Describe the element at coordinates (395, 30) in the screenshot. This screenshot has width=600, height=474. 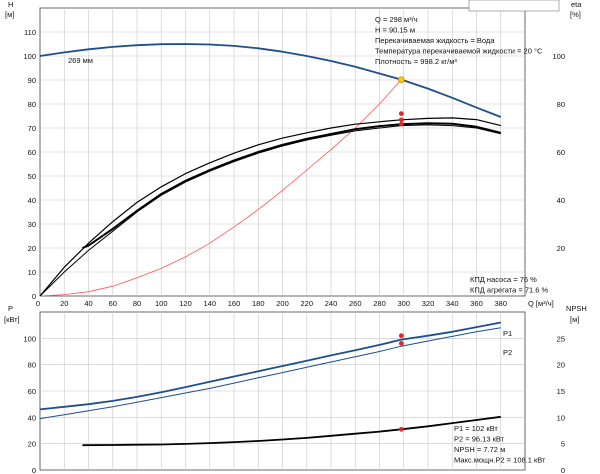
I see `operating-info-line: H = 90.15 м` at that location.